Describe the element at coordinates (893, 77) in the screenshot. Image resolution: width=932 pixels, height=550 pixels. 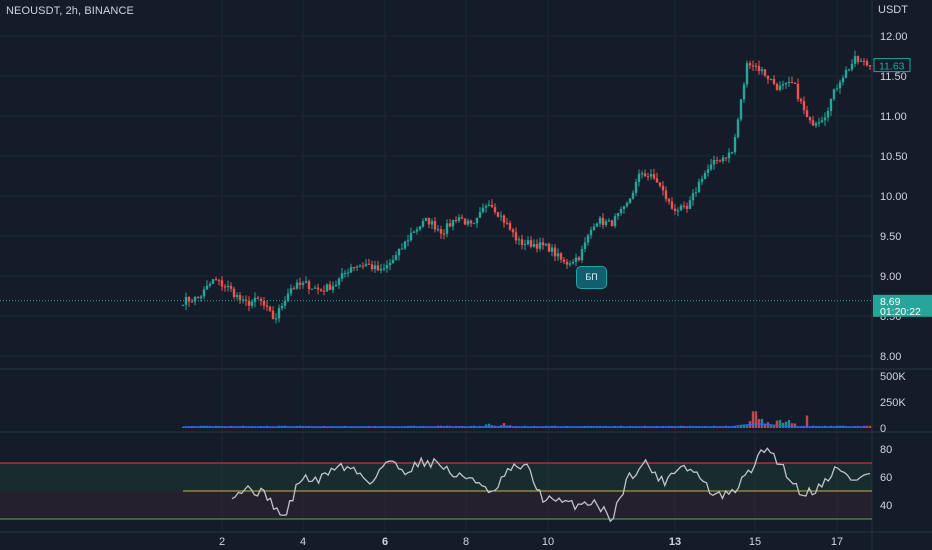
I see `price-tick-label: 11.50` at that location.